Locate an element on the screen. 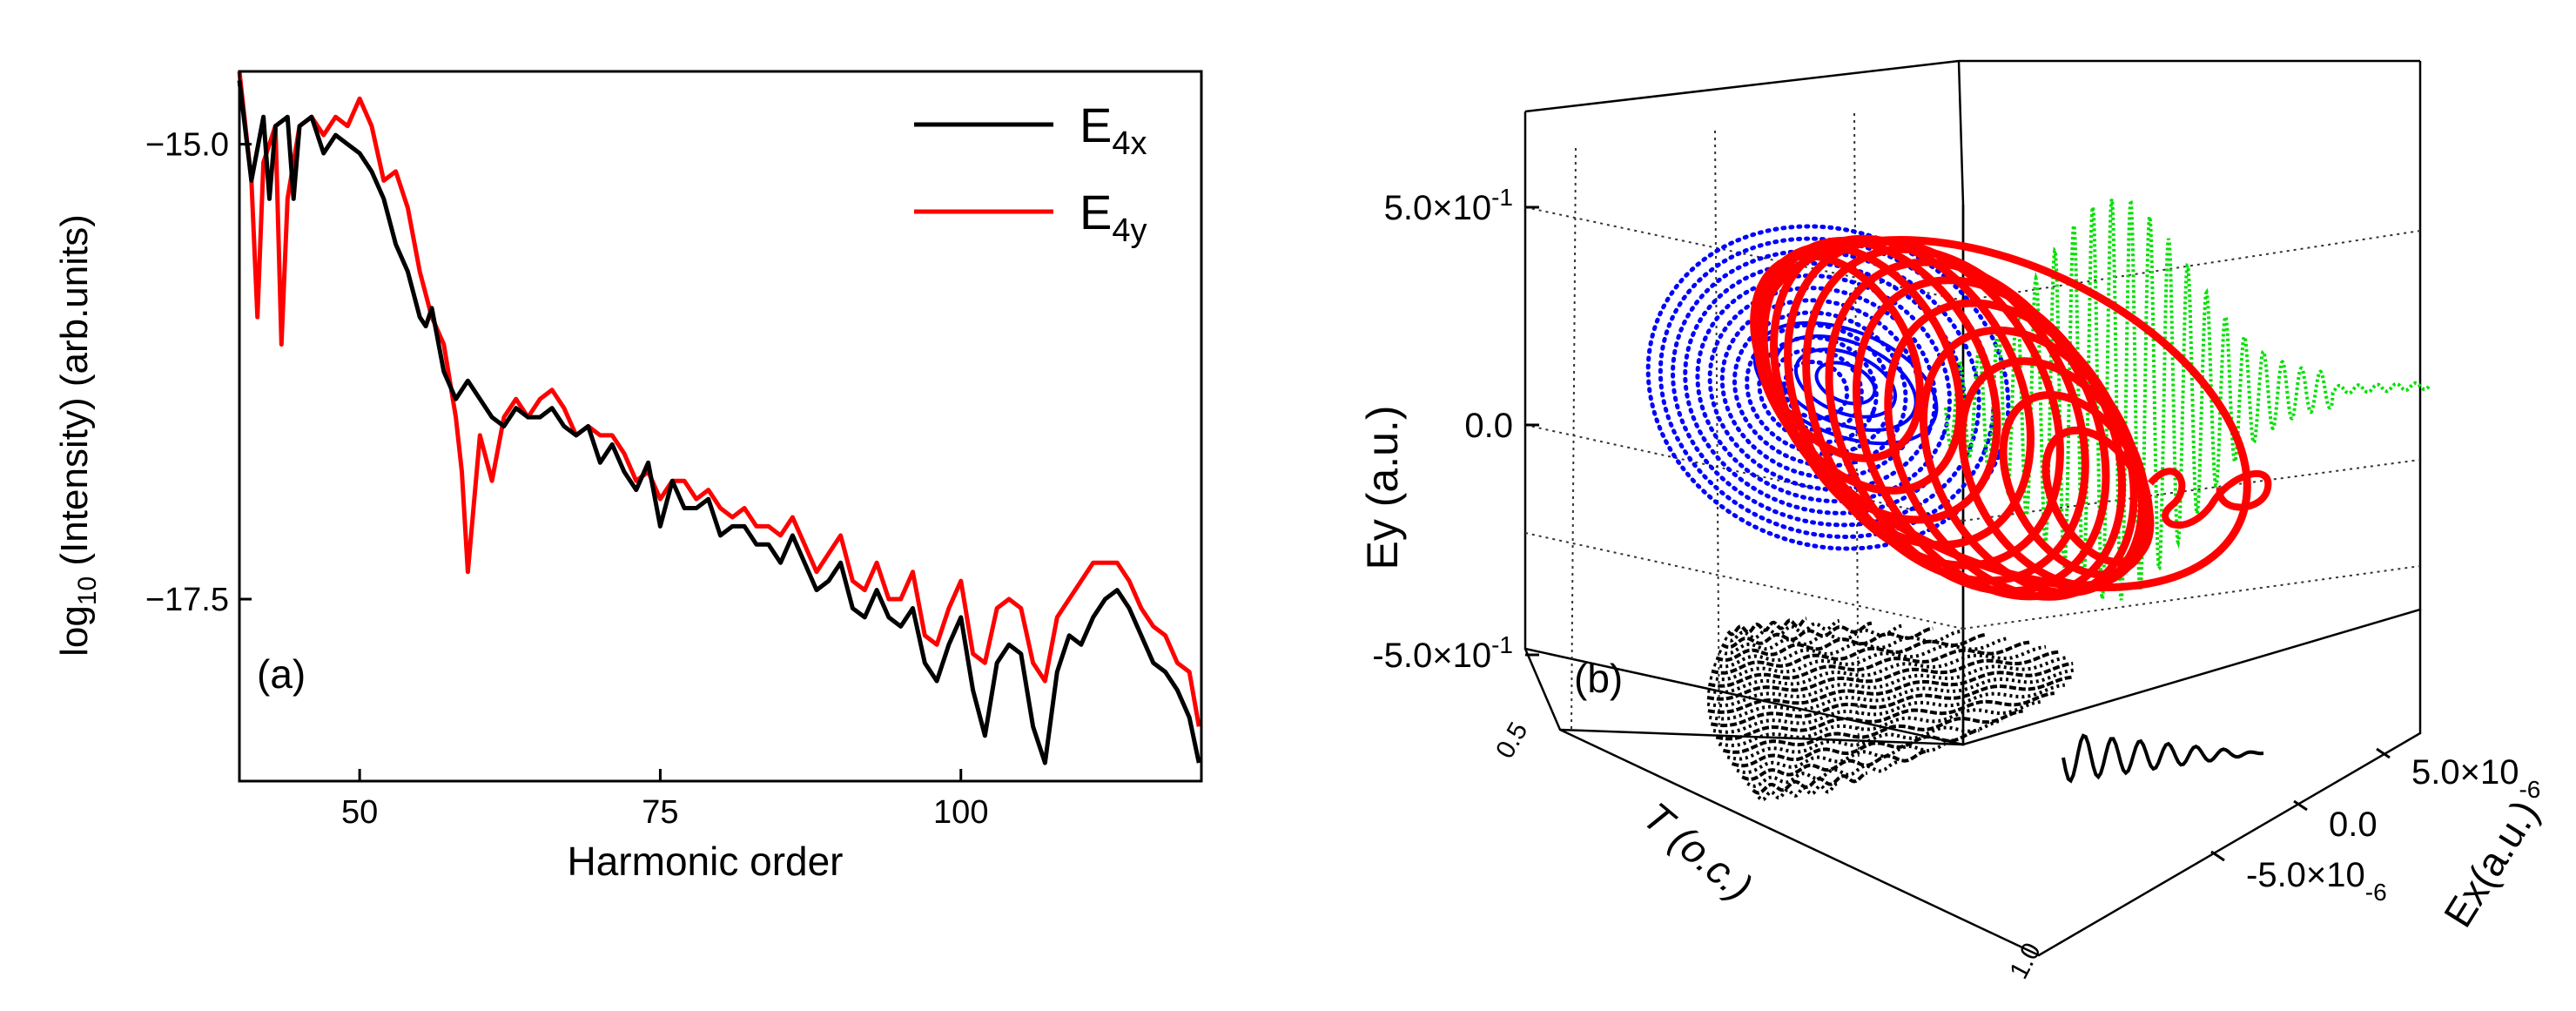 The image size is (2576, 1011). ey-tick-label: 0.0 is located at coordinates (1488, 426).